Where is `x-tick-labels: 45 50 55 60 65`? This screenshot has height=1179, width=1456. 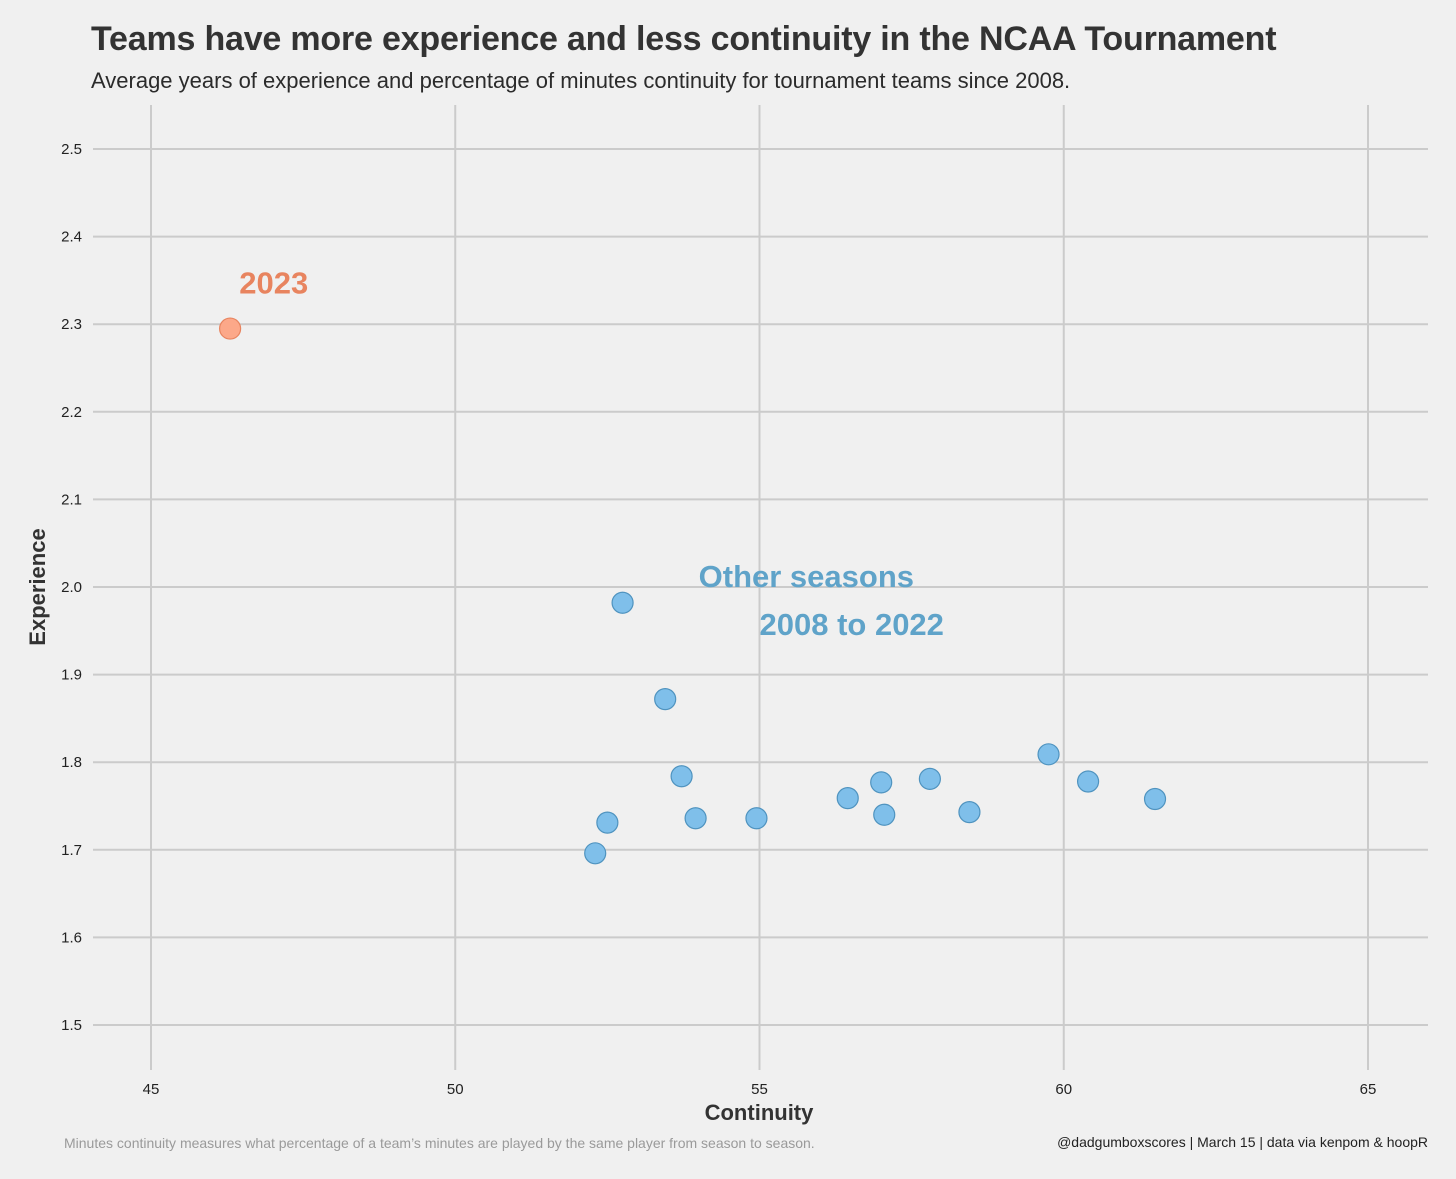 x-tick-labels: 45 50 55 60 65 is located at coordinates (760, 1089).